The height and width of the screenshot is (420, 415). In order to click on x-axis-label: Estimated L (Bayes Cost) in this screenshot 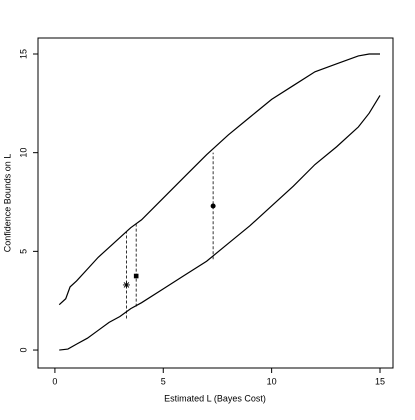, I will do `click(215, 398)`.